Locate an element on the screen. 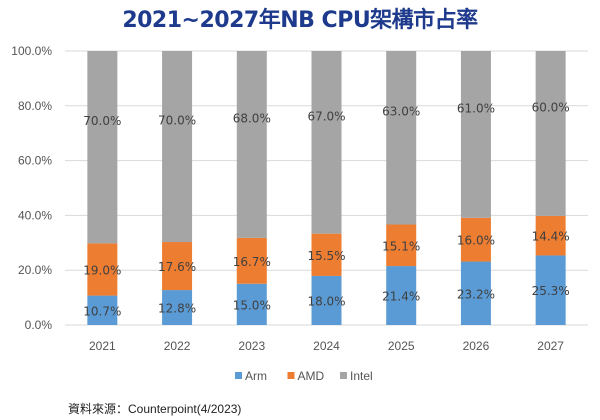 The width and height of the screenshot is (600, 420). data-label: 61.0% is located at coordinates (476, 108).